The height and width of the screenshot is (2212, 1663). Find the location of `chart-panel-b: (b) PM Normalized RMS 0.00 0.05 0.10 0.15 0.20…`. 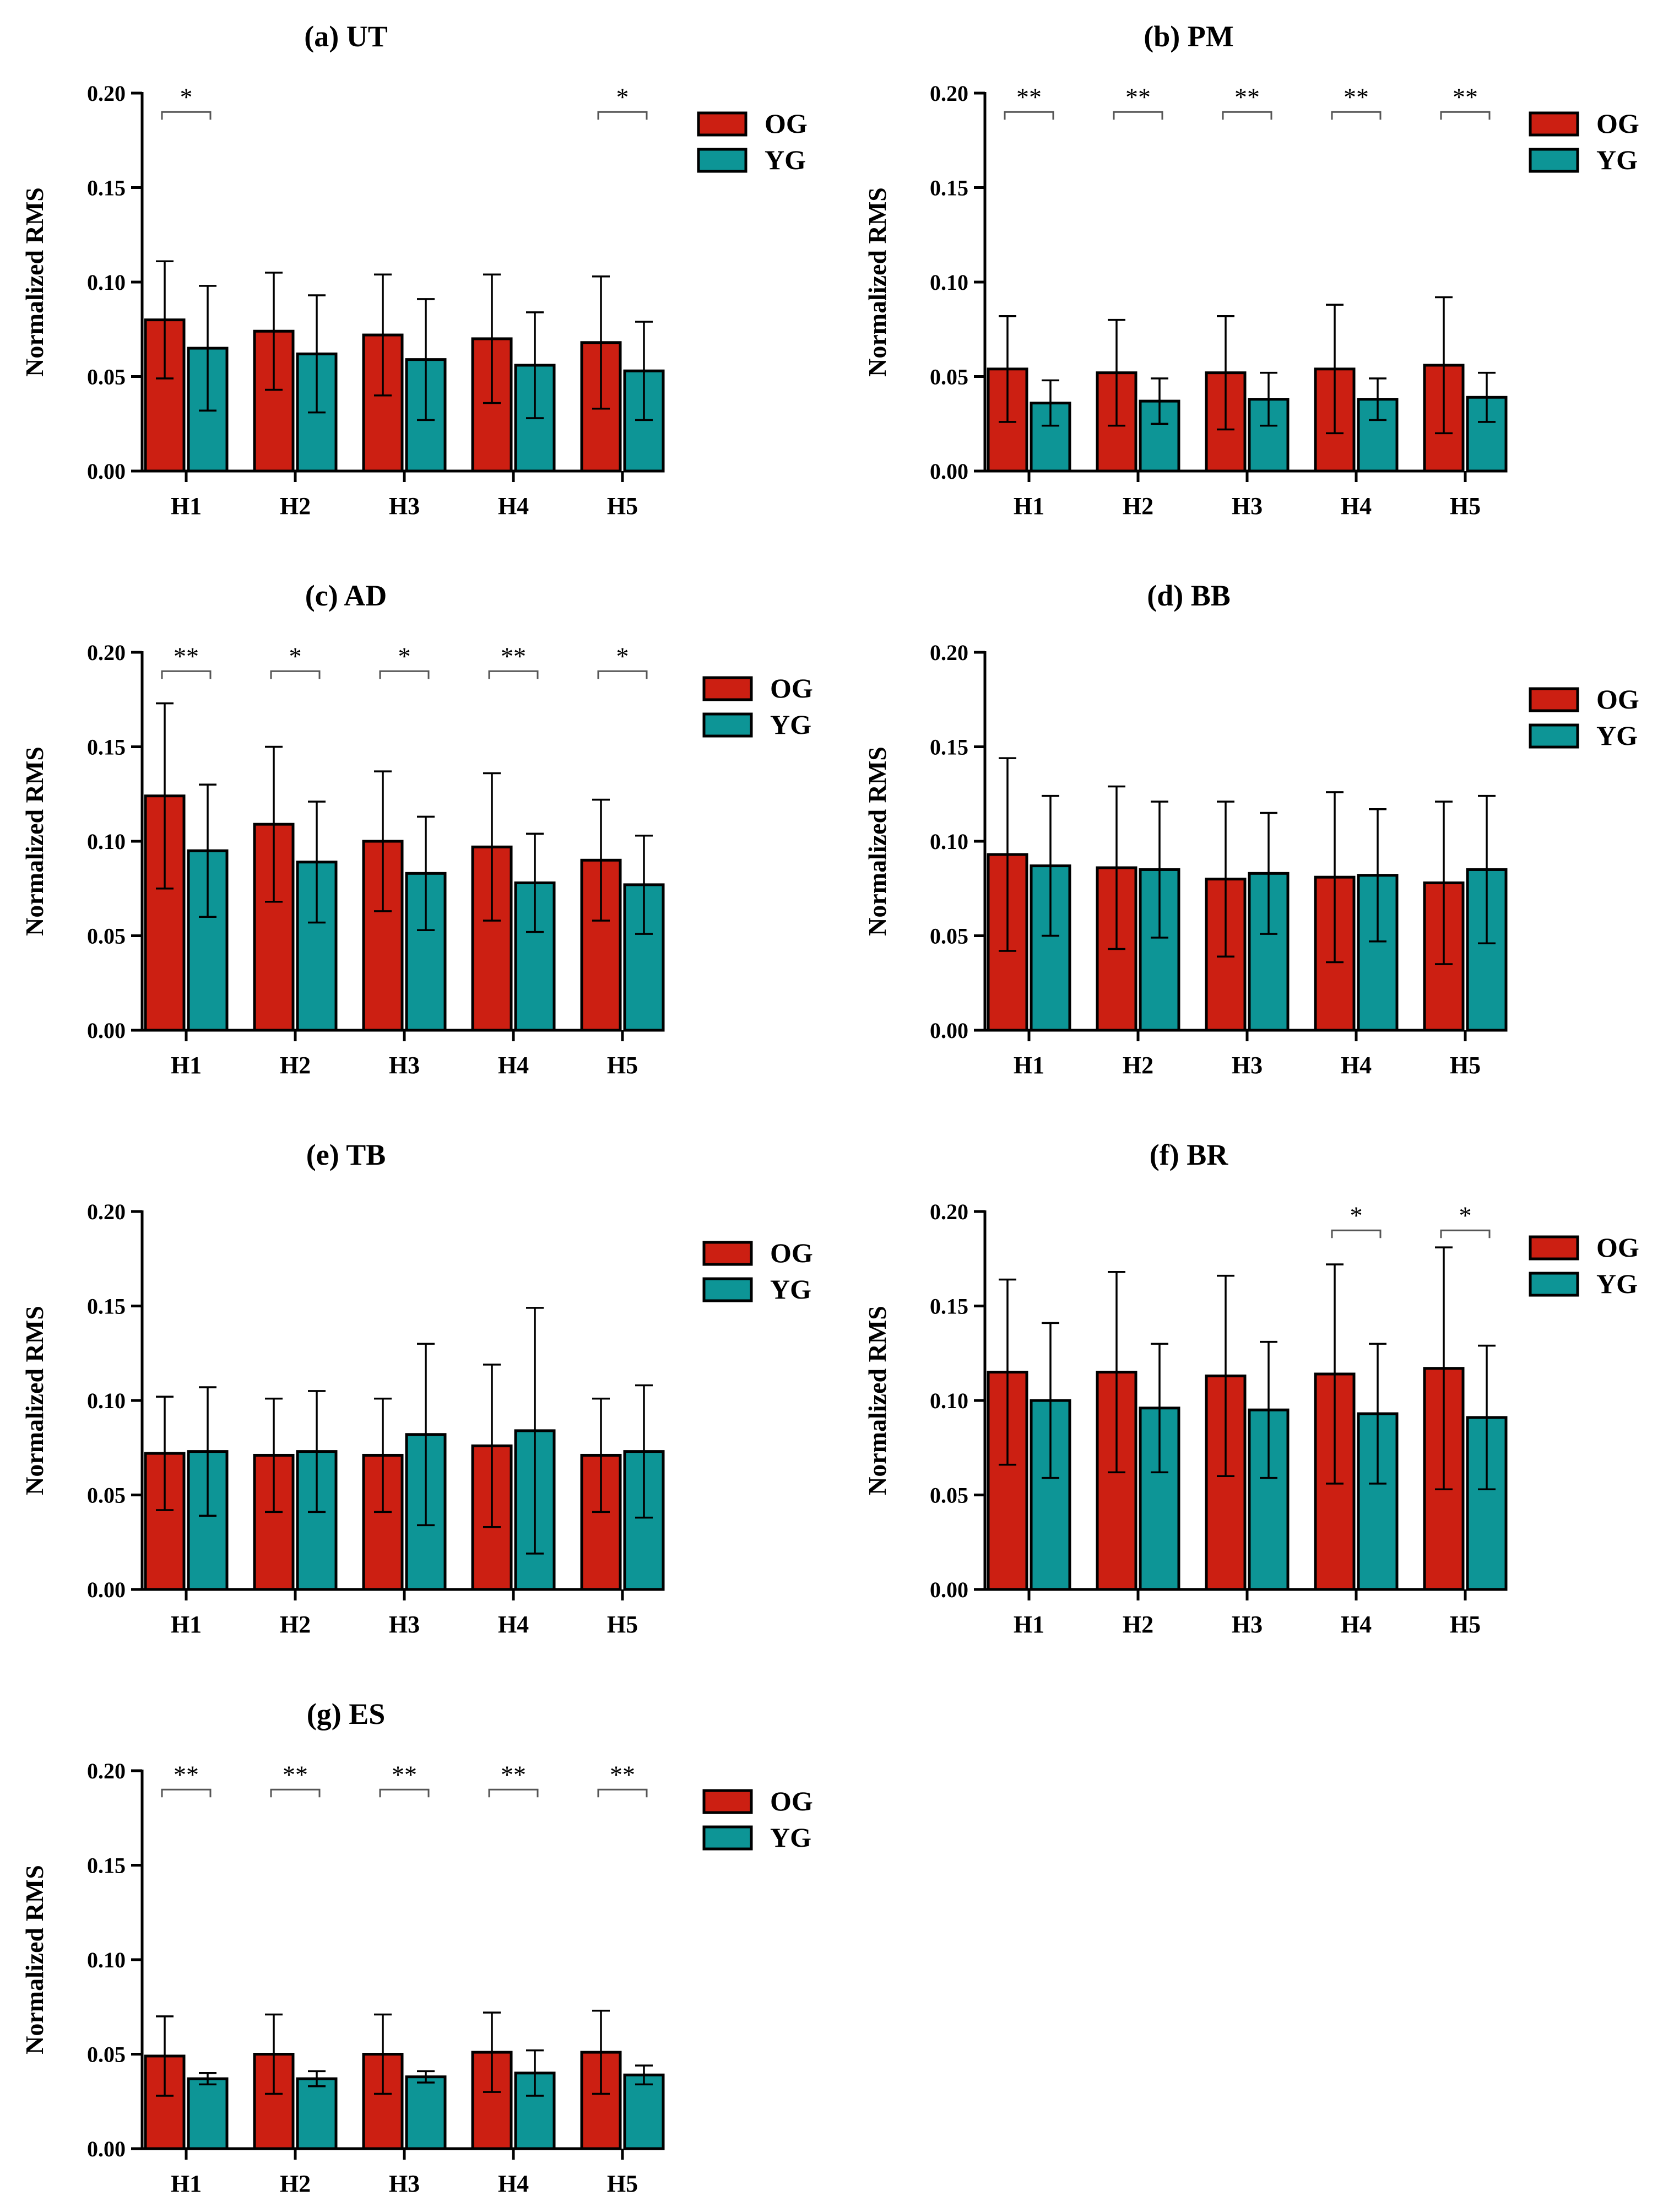

chart-panel-b: (b) PM Normalized RMS 0.00 0.05 0.10 0.15 0.20… is located at coordinates (1251, 270).